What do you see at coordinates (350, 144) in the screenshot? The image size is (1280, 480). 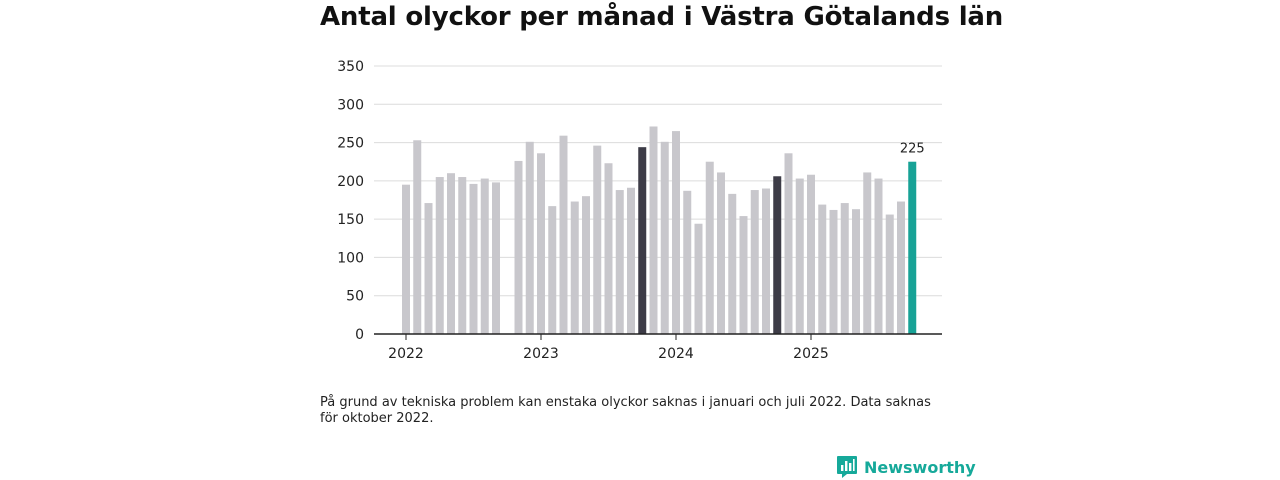 I see `y-tick-label: 250` at bounding box center [350, 144].